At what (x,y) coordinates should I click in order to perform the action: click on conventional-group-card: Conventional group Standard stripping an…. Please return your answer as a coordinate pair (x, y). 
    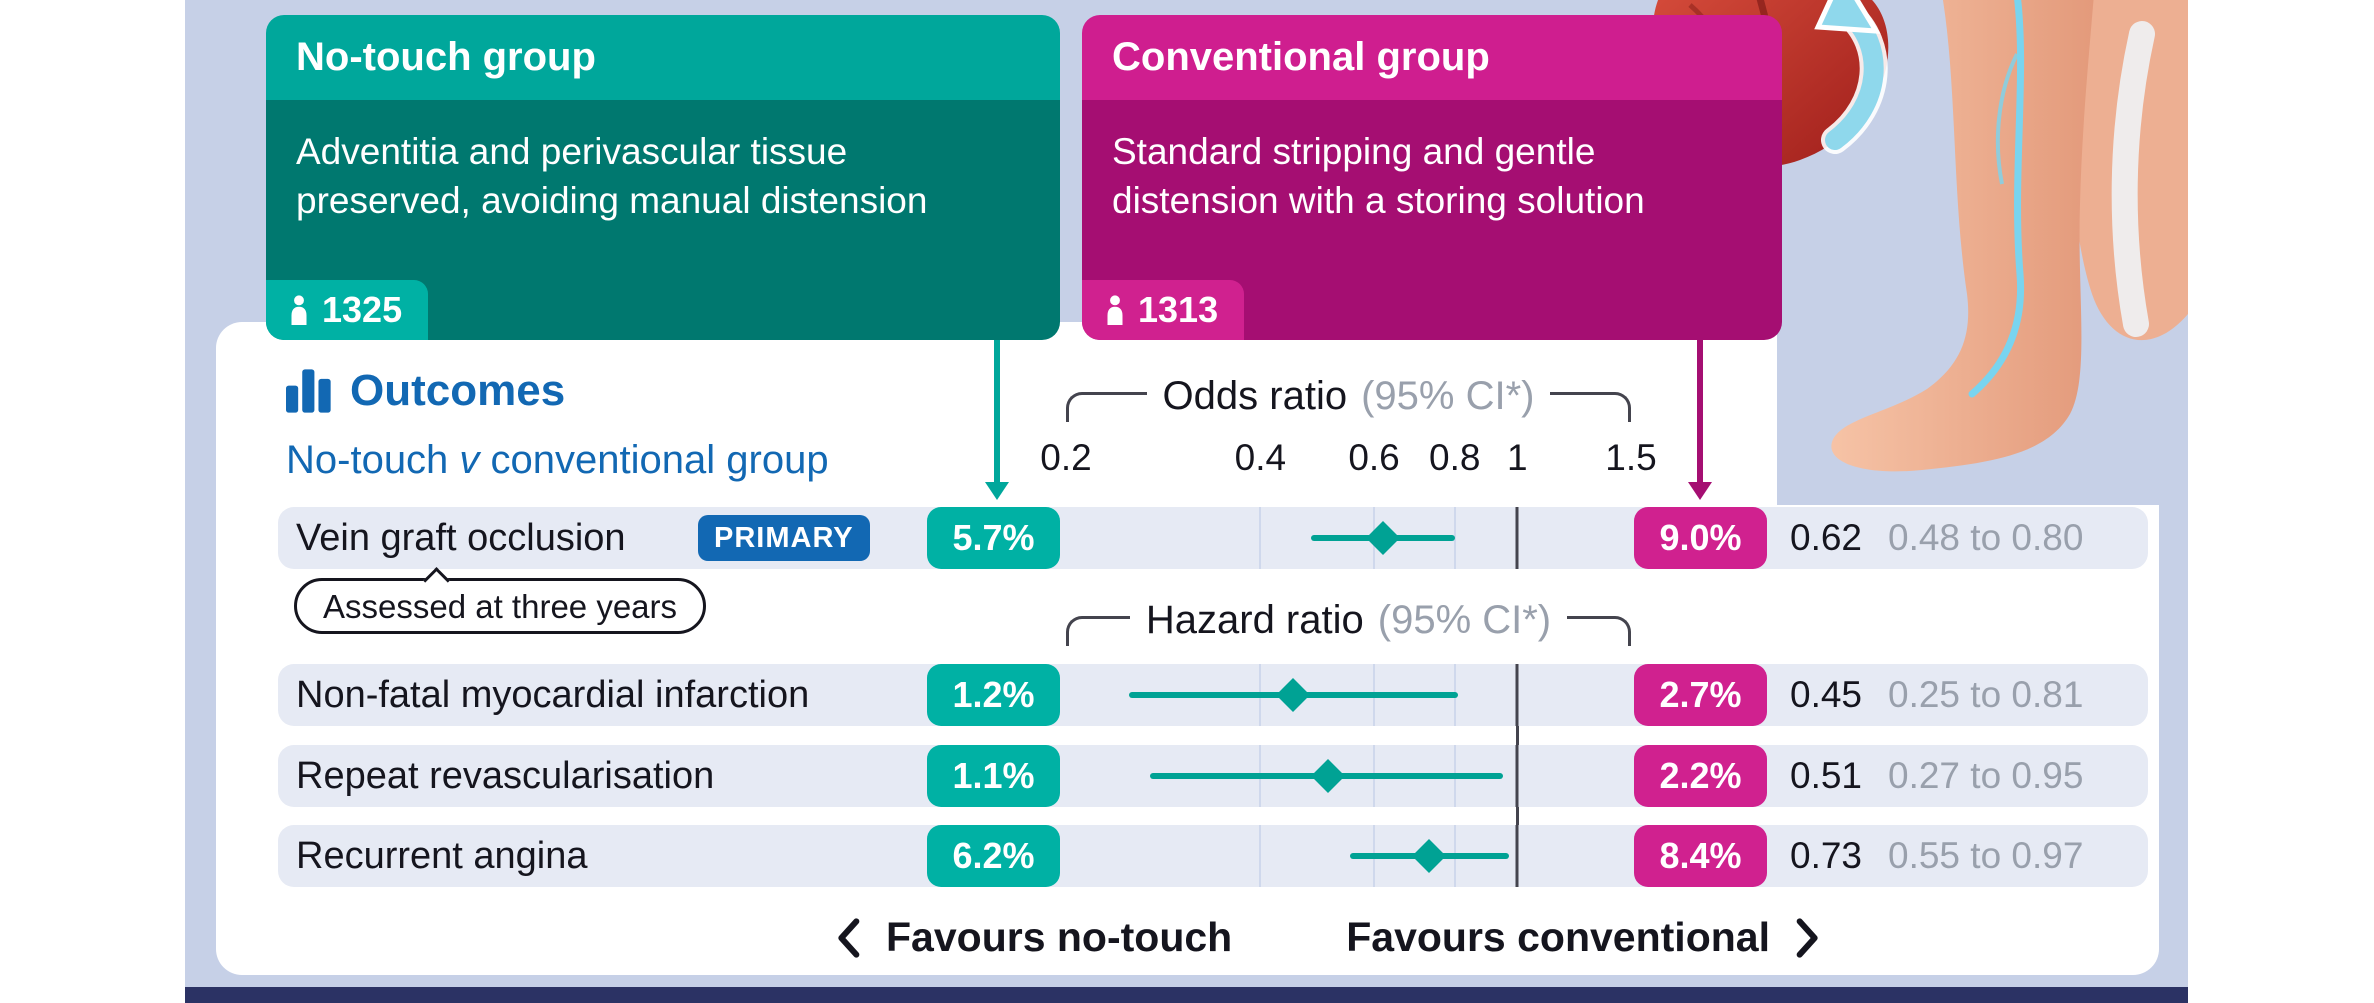
    Looking at the image, I should click on (1432, 177).